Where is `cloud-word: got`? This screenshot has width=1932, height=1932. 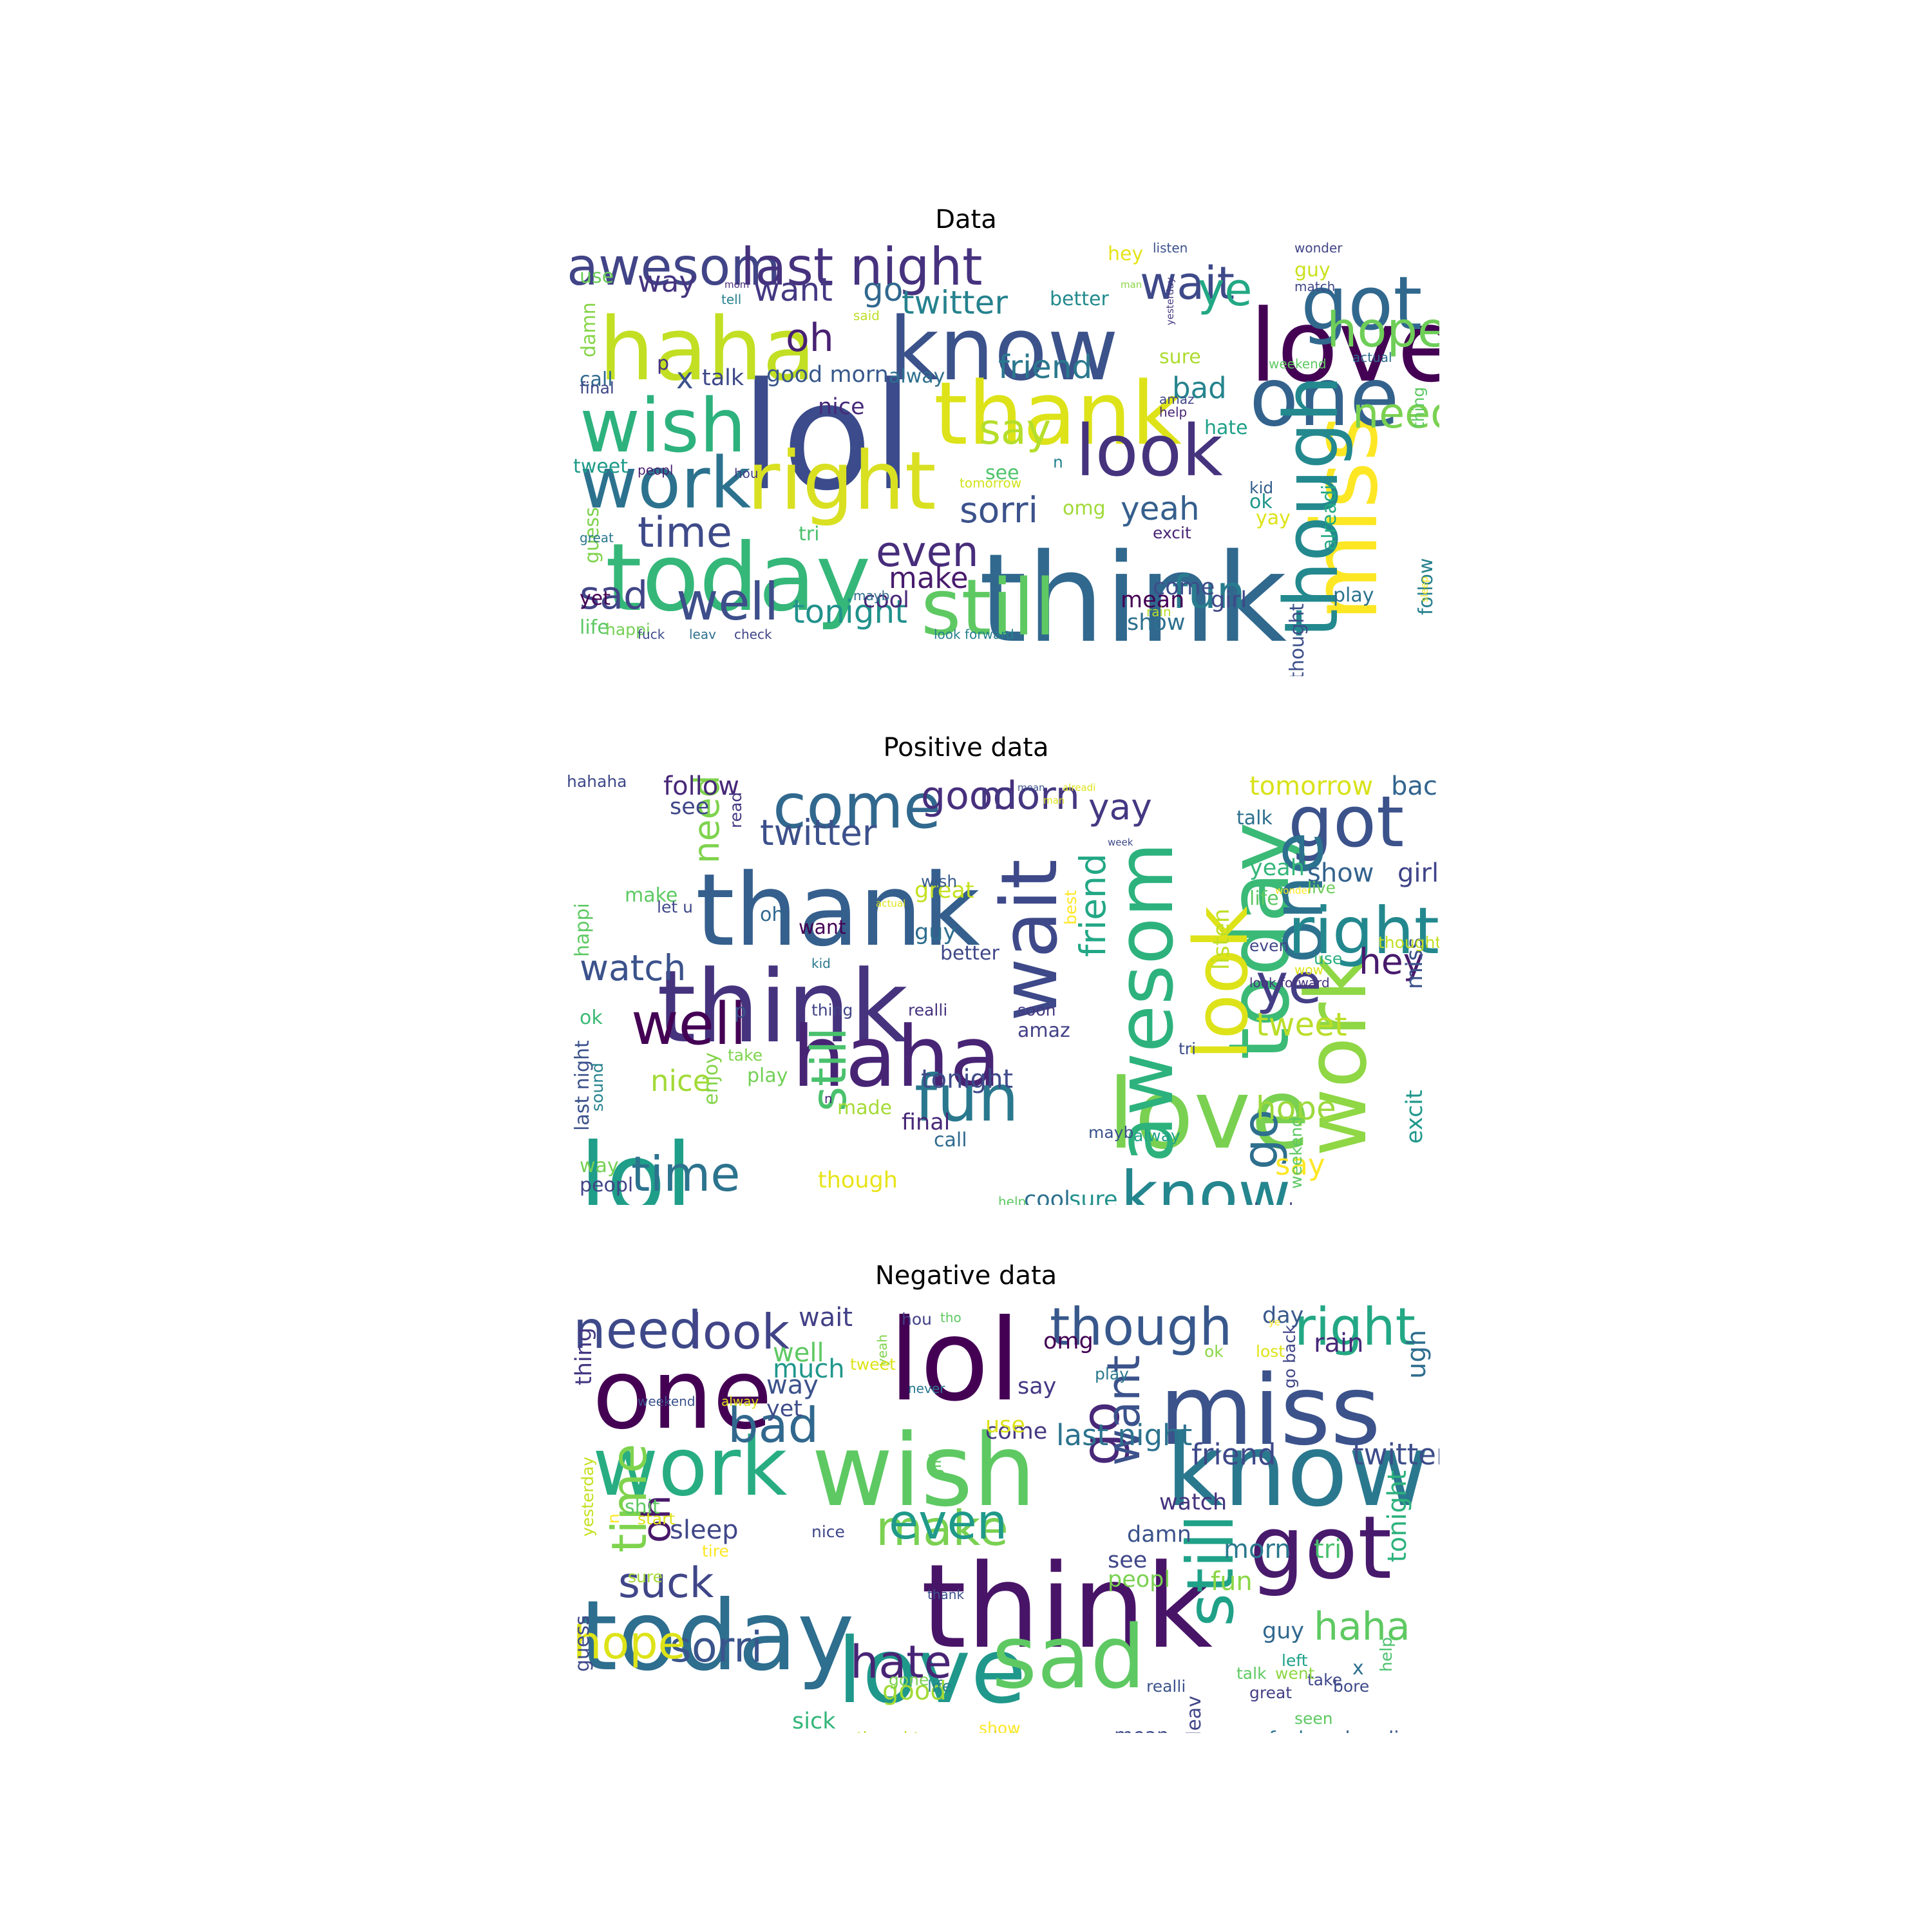
cloud-word: got is located at coordinates (1362, 304).